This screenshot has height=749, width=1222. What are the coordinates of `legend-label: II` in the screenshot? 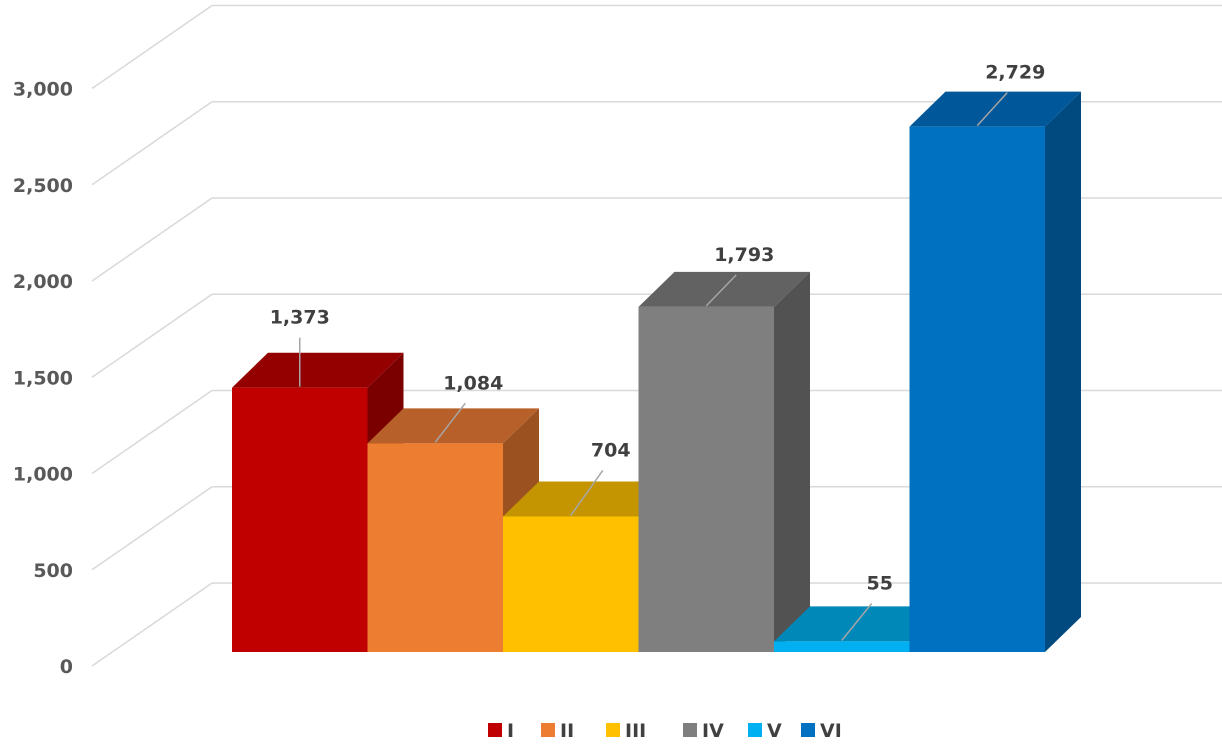 It's located at (567, 731).